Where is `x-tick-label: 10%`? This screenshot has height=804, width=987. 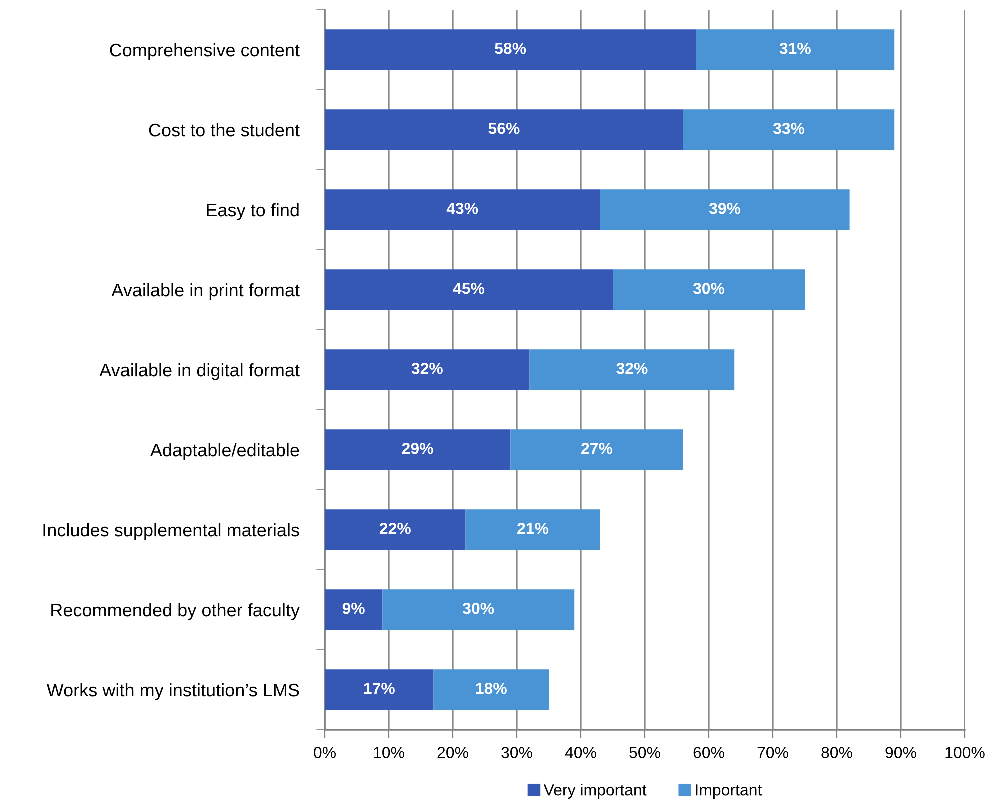
x-tick-label: 10% is located at coordinates (389, 752).